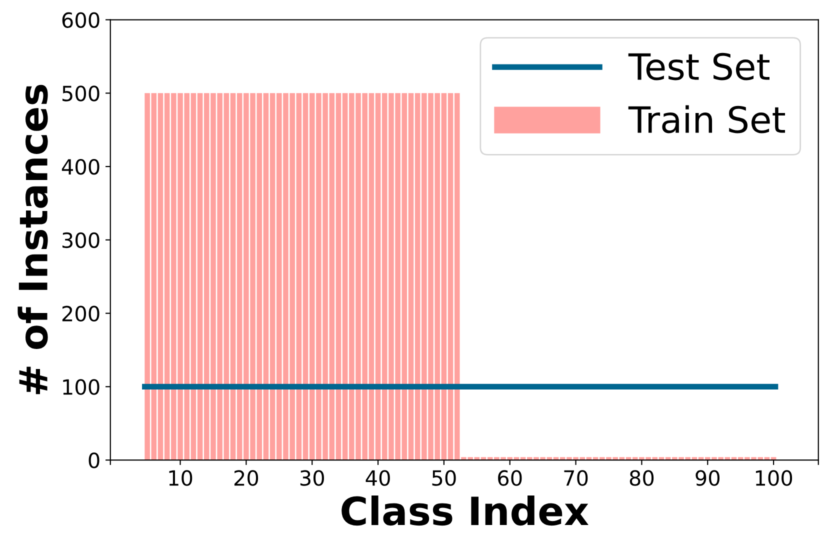 This screenshot has width=830, height=549. Describe the element at coordinates (81, 94) in the screenshot. I see `y-tick-label: 500` at that location.